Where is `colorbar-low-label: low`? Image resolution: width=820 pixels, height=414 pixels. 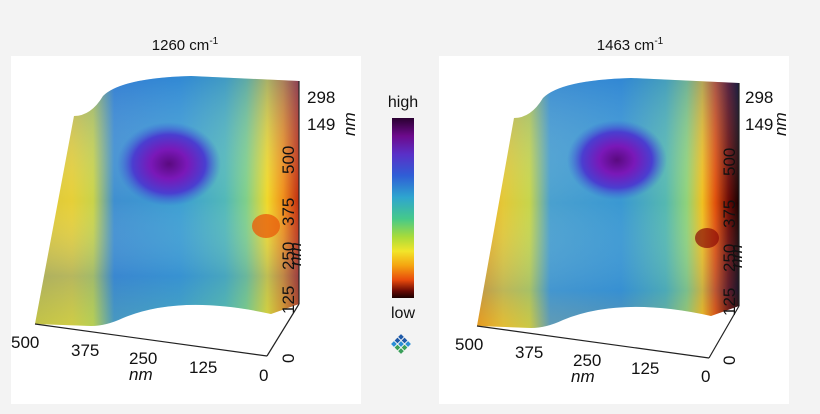
colorbar-low-label: low is located at coordinates (402, 313).